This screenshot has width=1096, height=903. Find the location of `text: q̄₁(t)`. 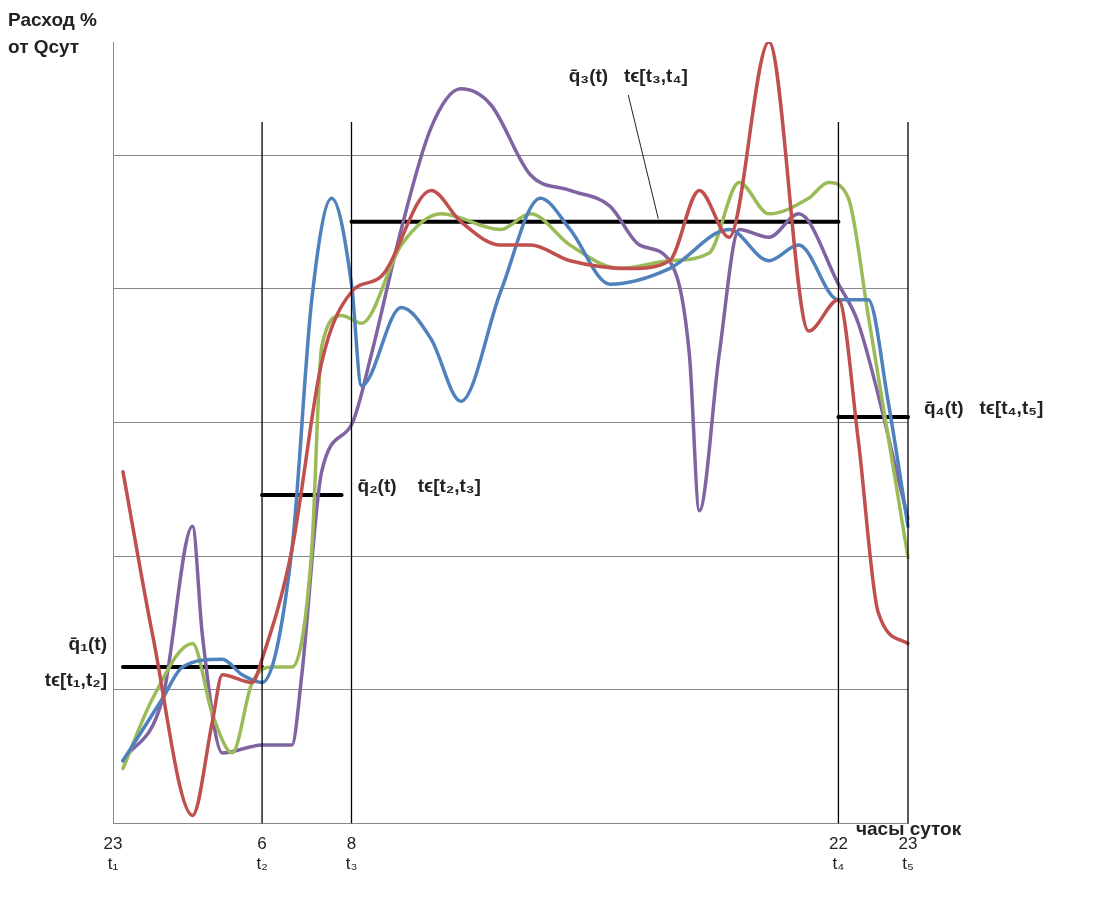

text: q̄₁(t) is located at coordinates (87, 644).